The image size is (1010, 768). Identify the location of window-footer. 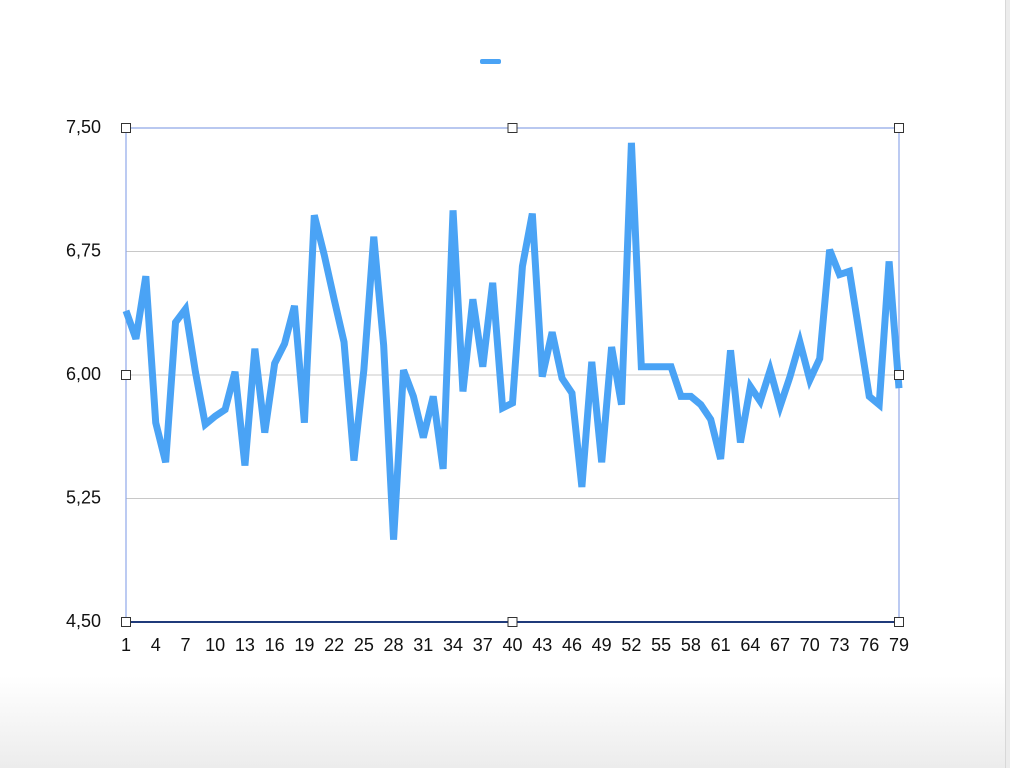
(505, 722).